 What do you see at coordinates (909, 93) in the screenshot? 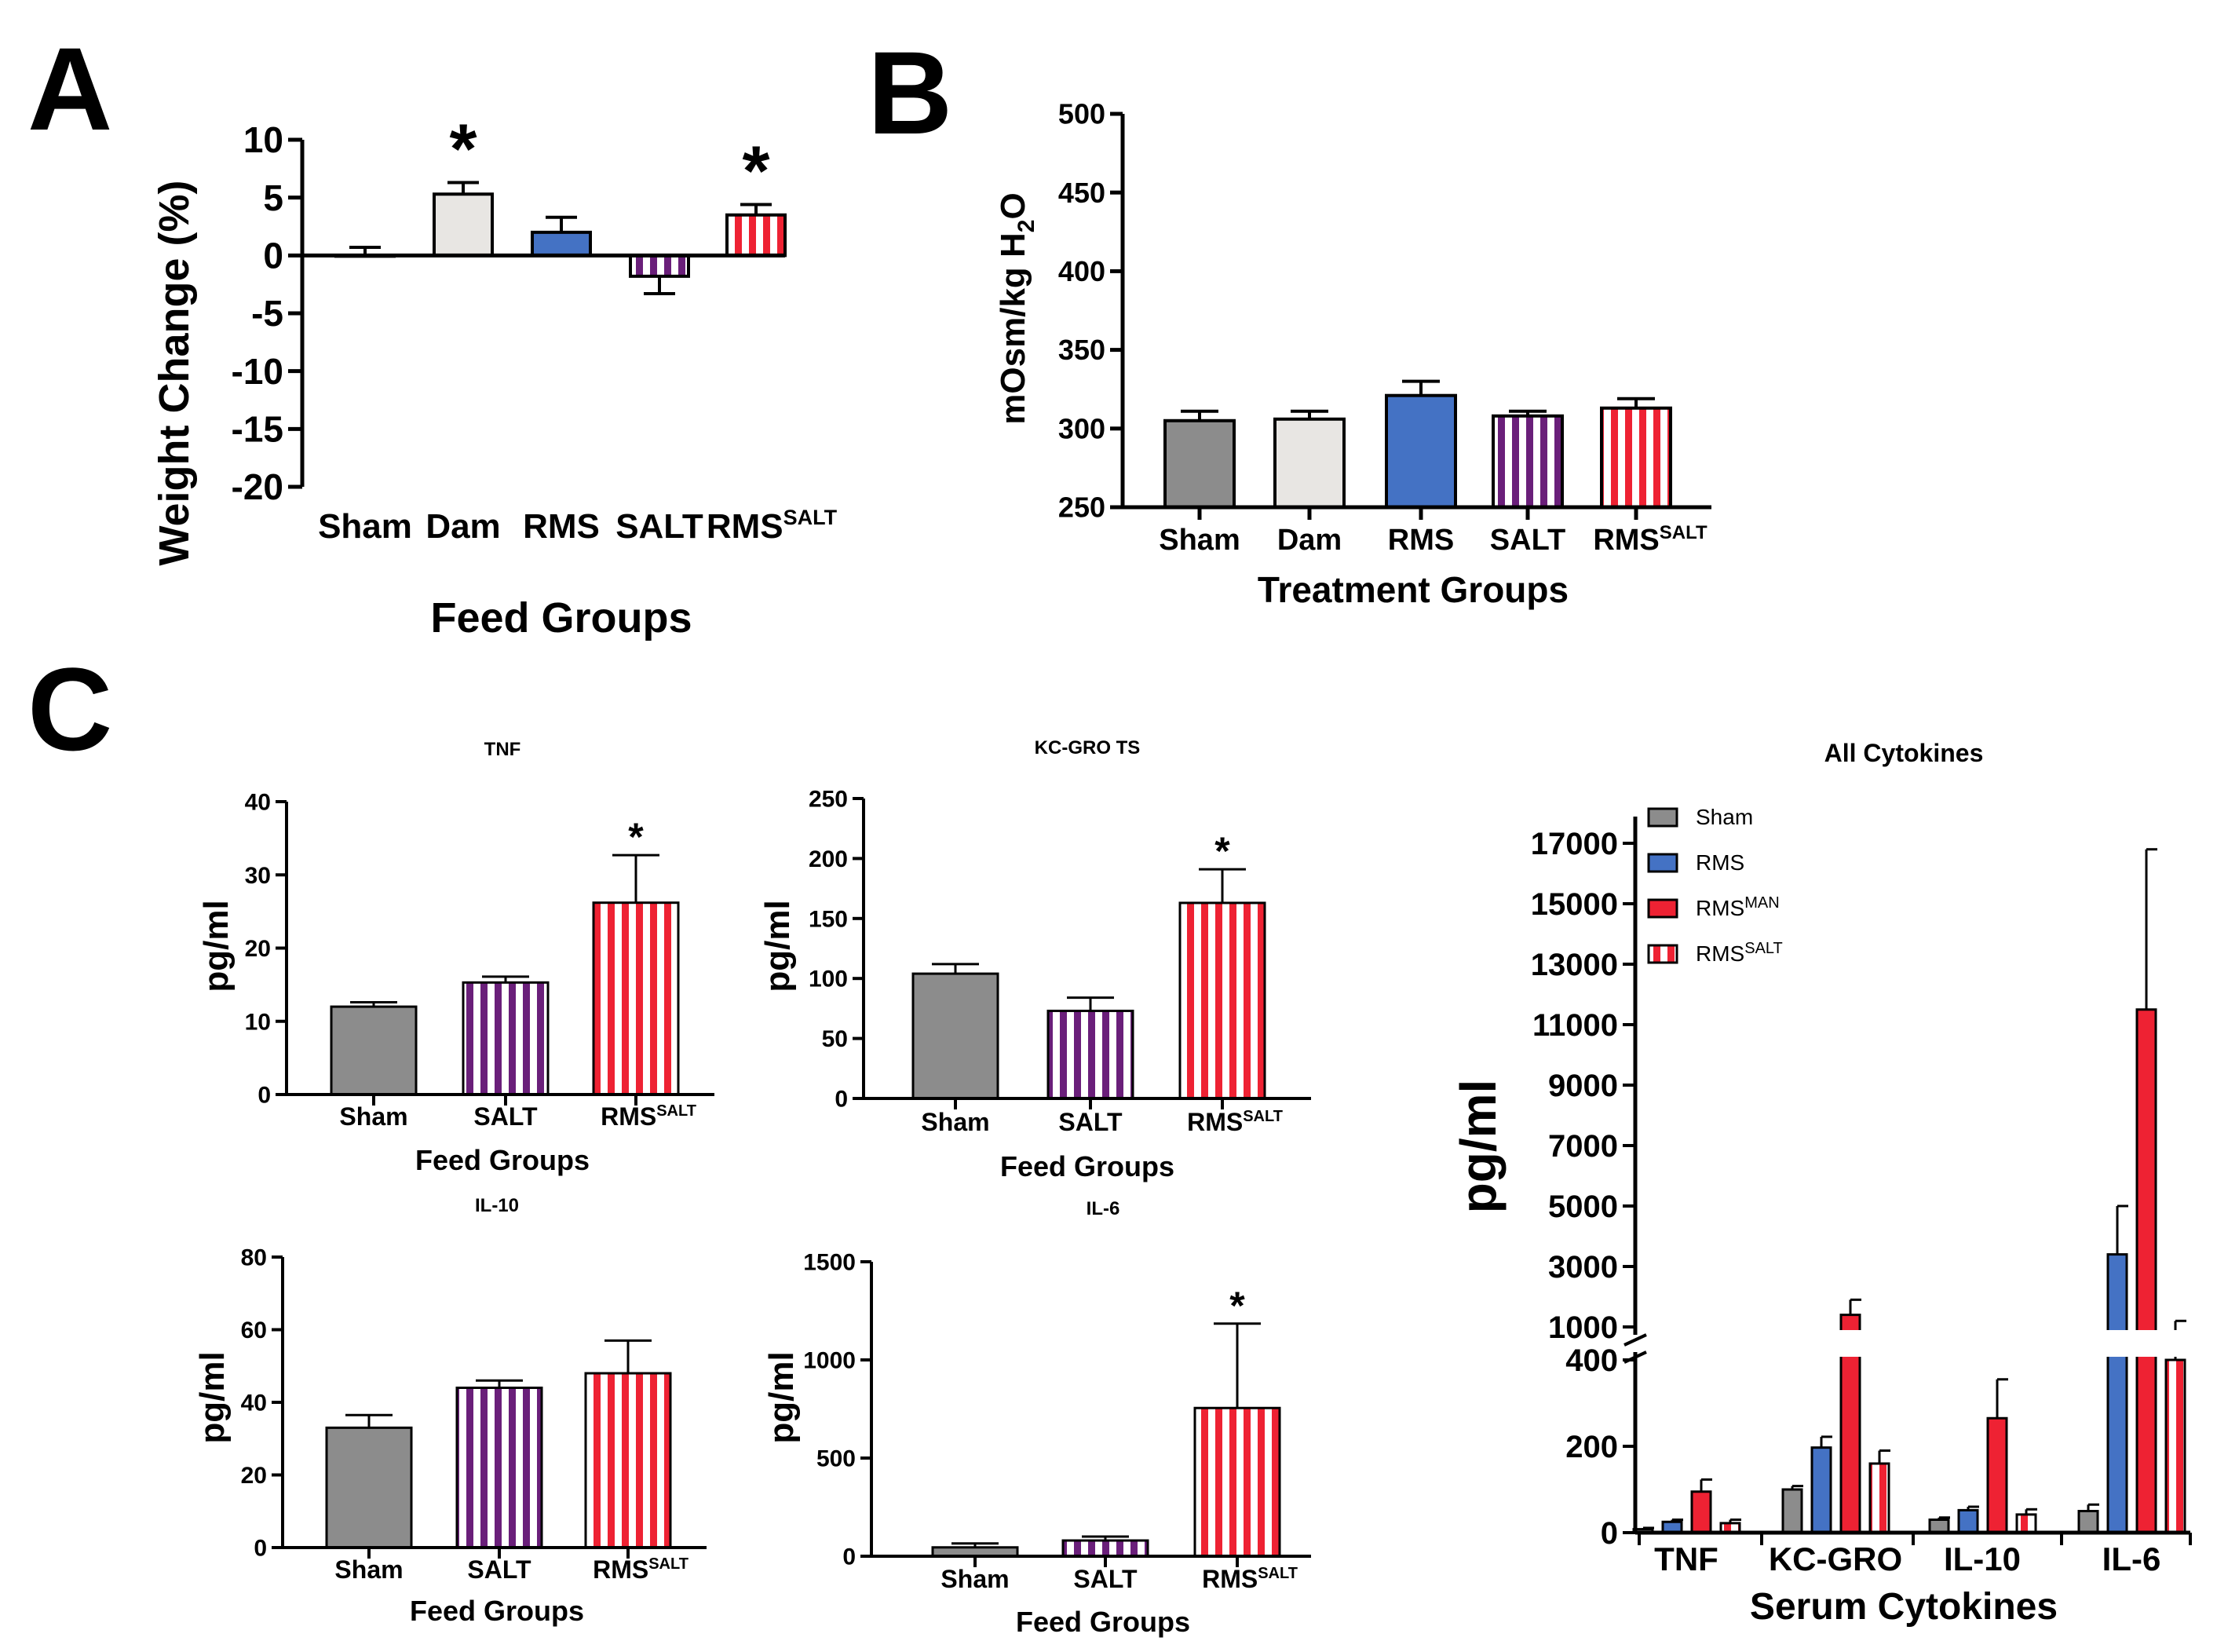
I see `panel-label-b: B` at bounding box center [909, 93].